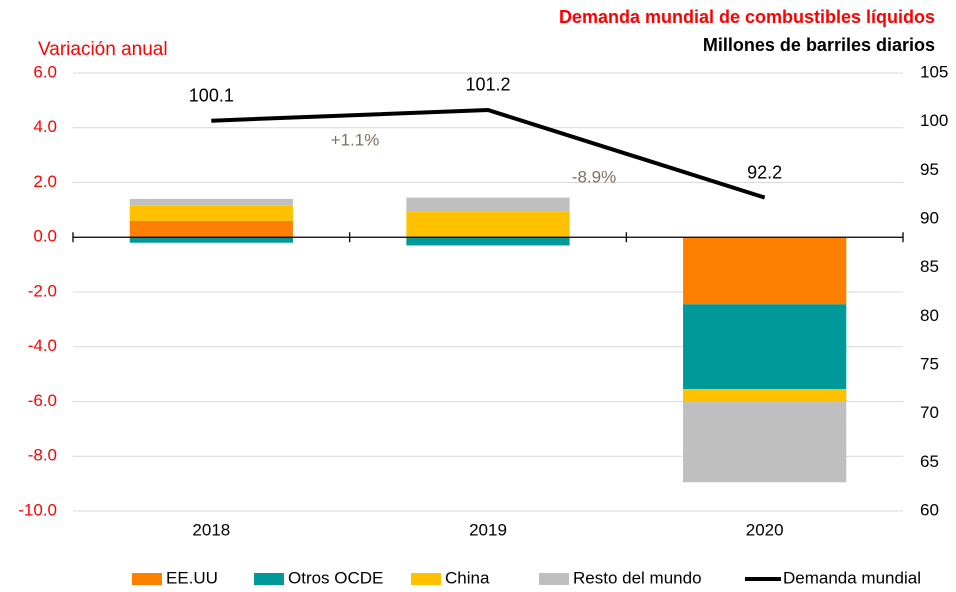 This screenshot has height=592, width=956. Describe the element at coordinates (765, 529) in the screenshot. I see `x-tick-label: 2020` at that location.